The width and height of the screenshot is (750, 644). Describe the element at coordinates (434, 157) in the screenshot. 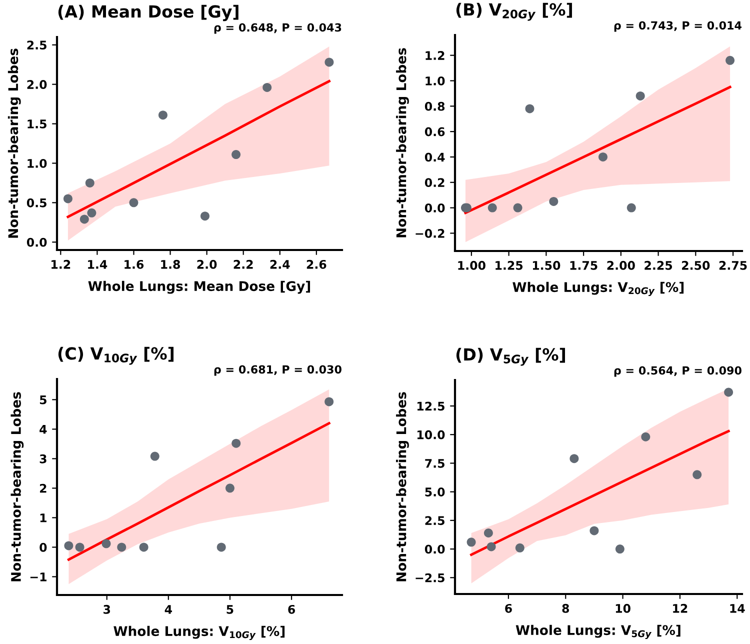

I see `y-tick-label: 0.4` at that location.